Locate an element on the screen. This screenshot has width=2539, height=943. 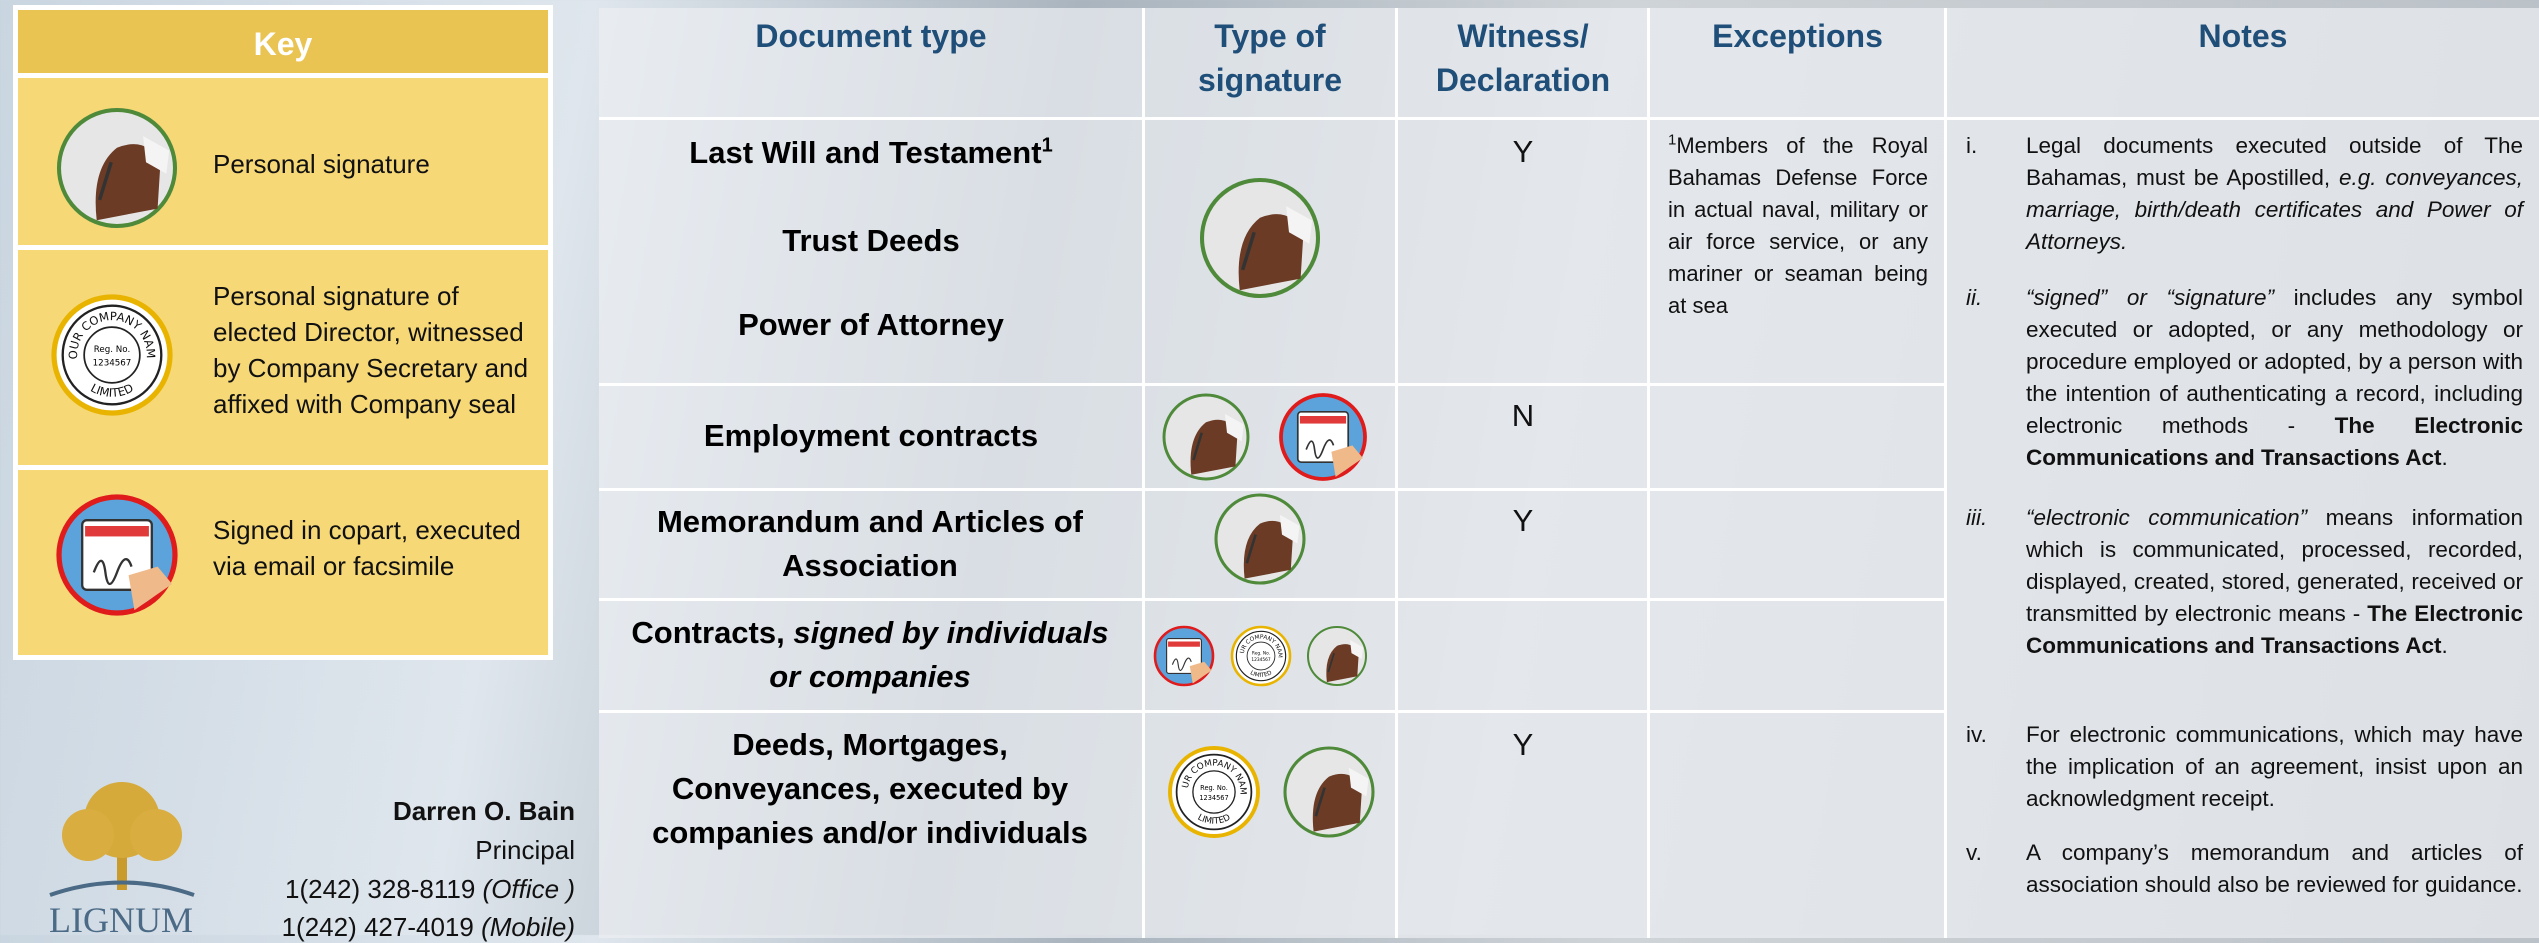
key-item: Personal signature is located at coordinates (321, 164).